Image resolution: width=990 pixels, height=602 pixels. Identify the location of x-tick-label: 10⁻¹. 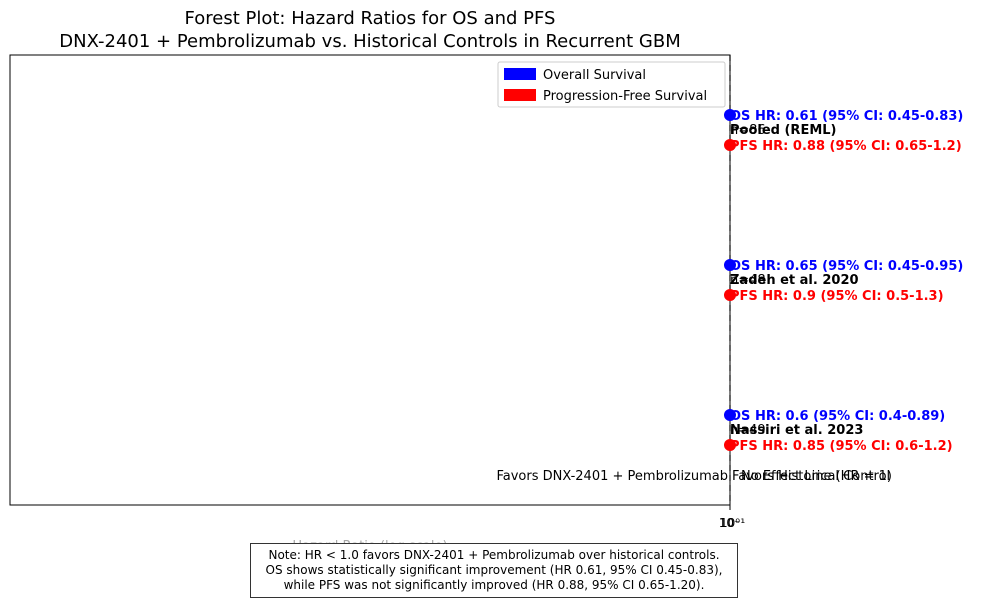
(732, 523).